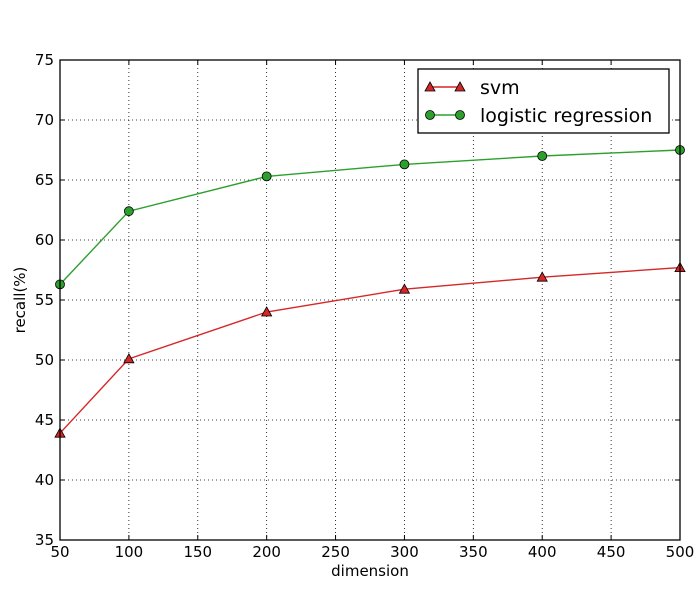 This screenshot has height=600, width=700. I want to click on x-tick-label: 300, so click(404, 552).